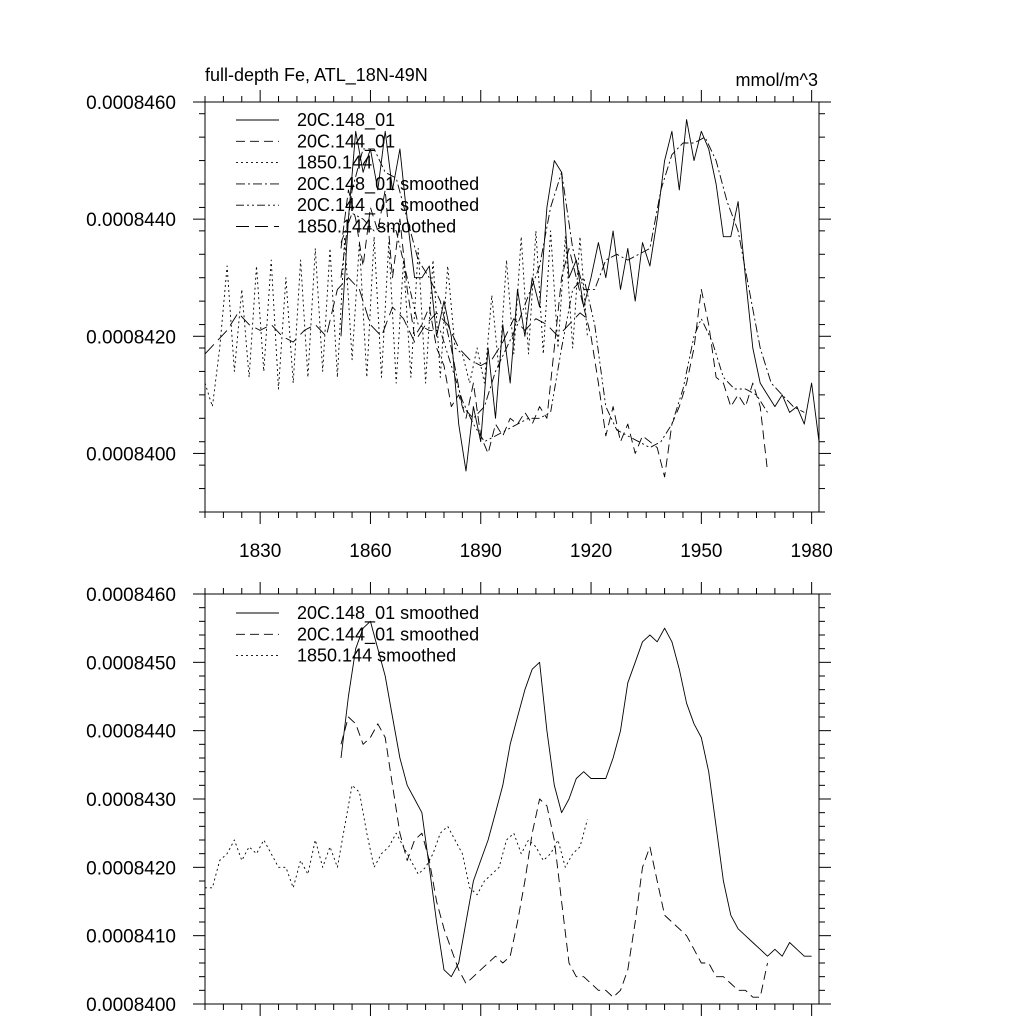 Image resolution: width=1024 pixels, height=1024 pixels. I want to click on chart-title: full-depth Fe, ATL_18N-49N, so click(316, 75).